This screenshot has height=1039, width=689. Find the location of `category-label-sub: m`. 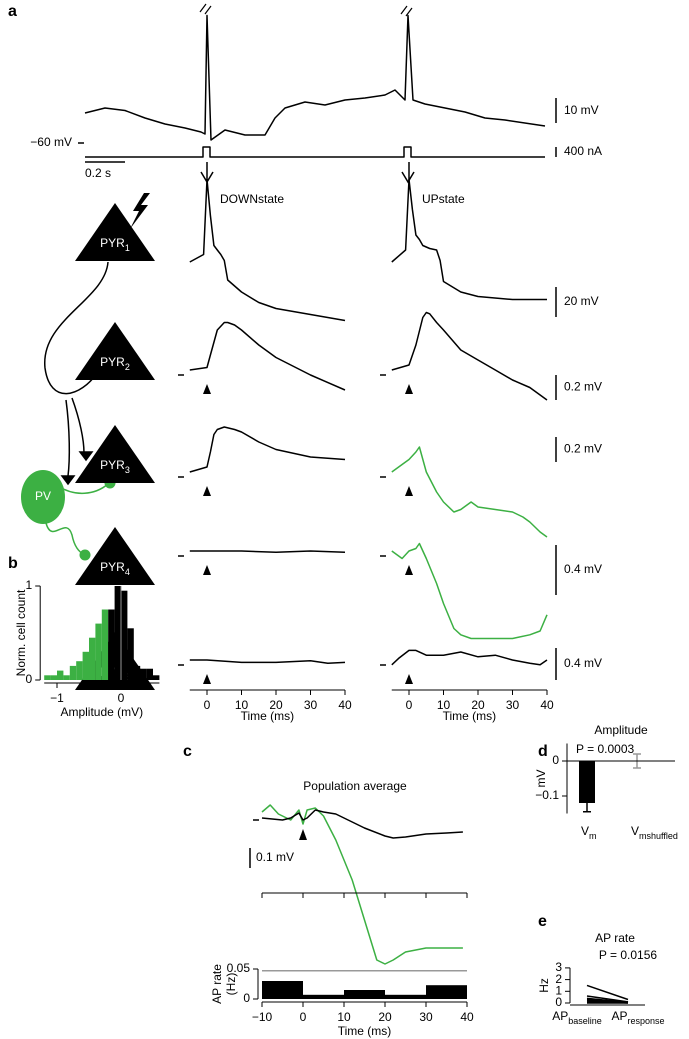

category-label-sub: m is located at coordinates (593, 836).